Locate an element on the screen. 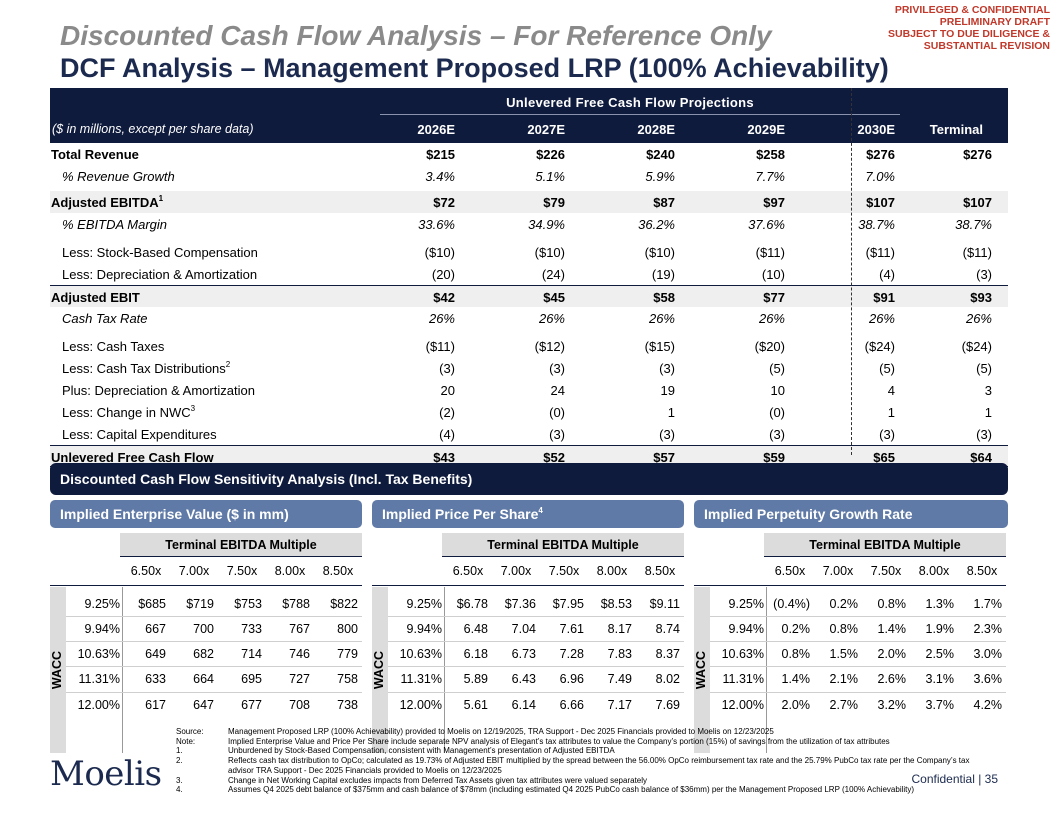 The width and height of the screenshot is (1056, 816). table-cell: ($24) is located at coordinates (879, 346).